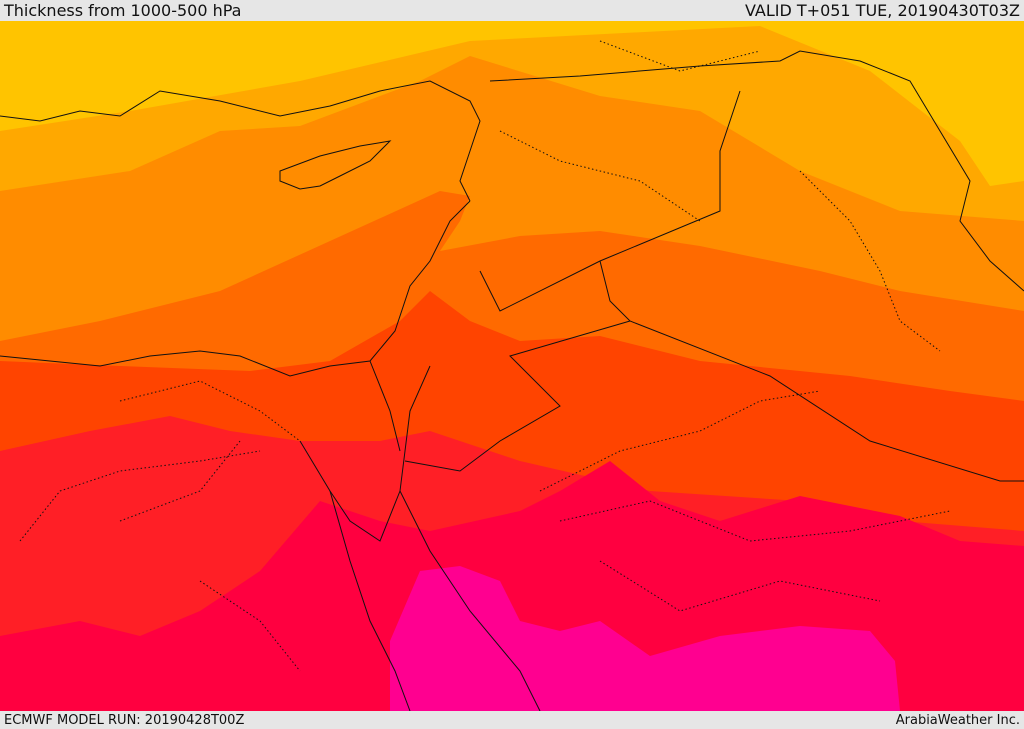 The height and width of the screenshot is (729, 1024). Describe the element at coordinates (370, 600) in the screenshot. I see `redsea-west-coast` at that location.